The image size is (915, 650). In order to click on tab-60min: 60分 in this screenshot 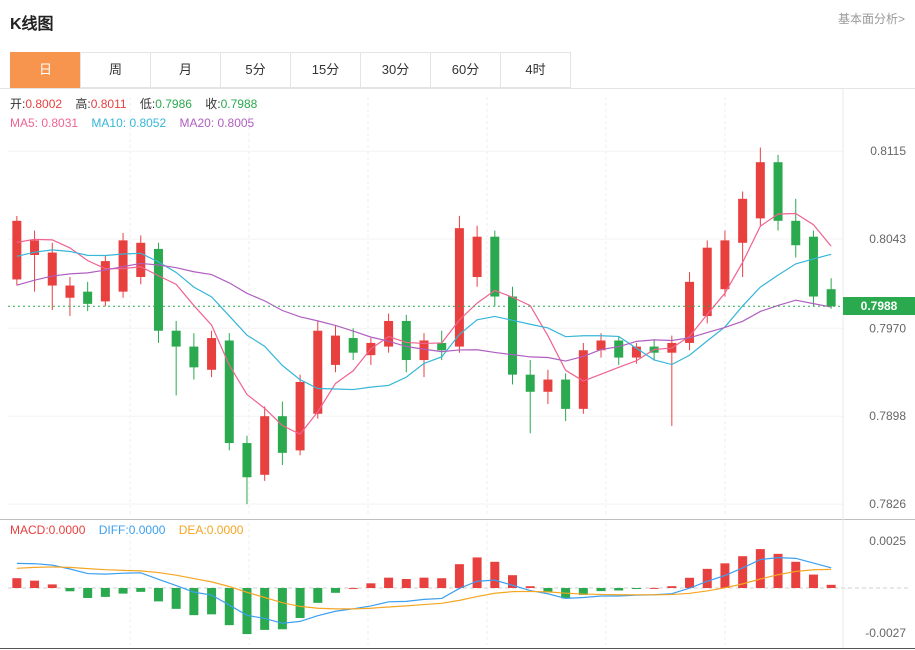, I will do `click(465, 70)`.